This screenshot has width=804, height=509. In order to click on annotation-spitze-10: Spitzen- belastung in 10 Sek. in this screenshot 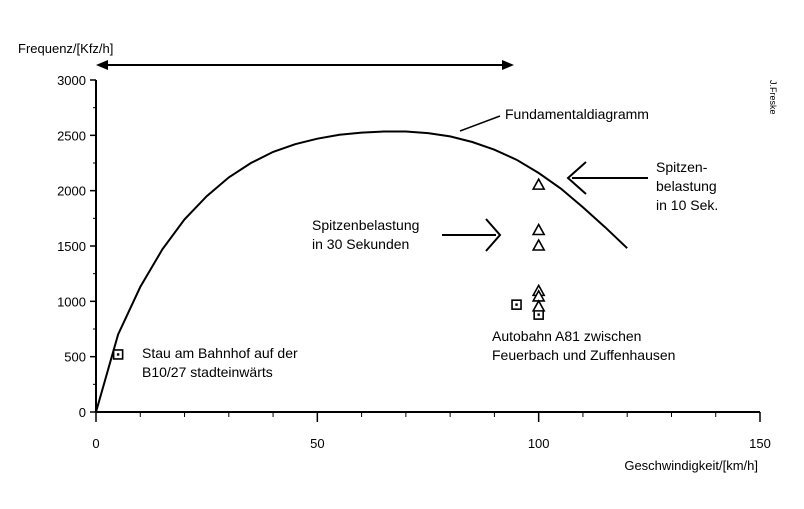, I will do `click(688, 186)`.